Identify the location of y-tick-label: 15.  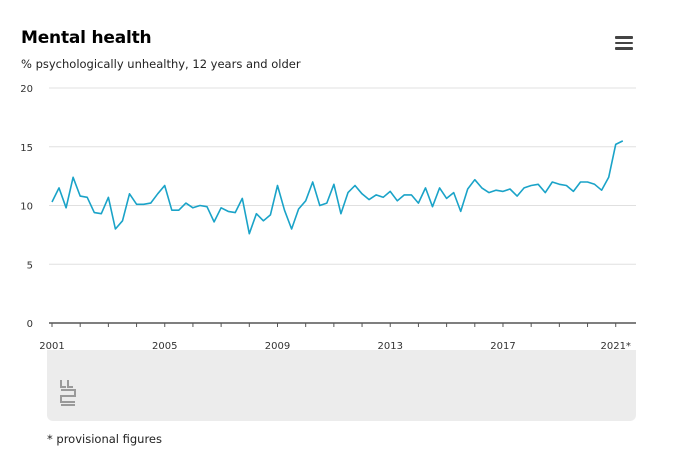
(26, 148).